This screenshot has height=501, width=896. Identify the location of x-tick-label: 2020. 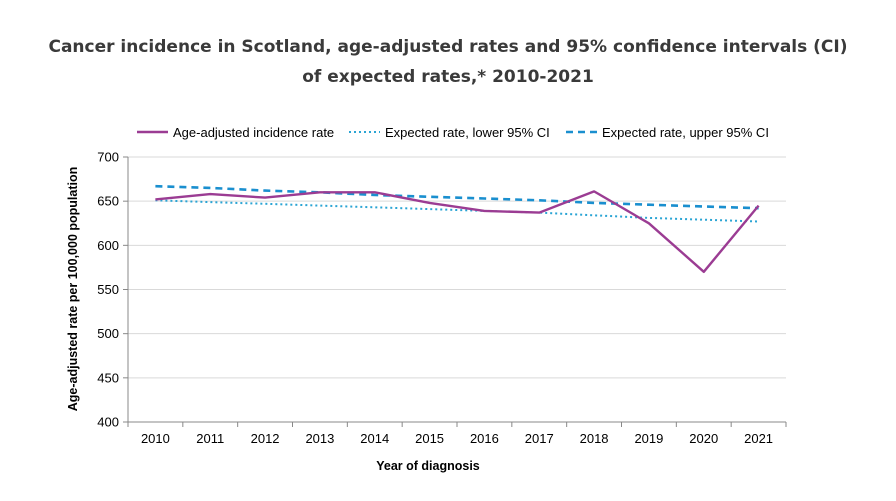
(703, 438).